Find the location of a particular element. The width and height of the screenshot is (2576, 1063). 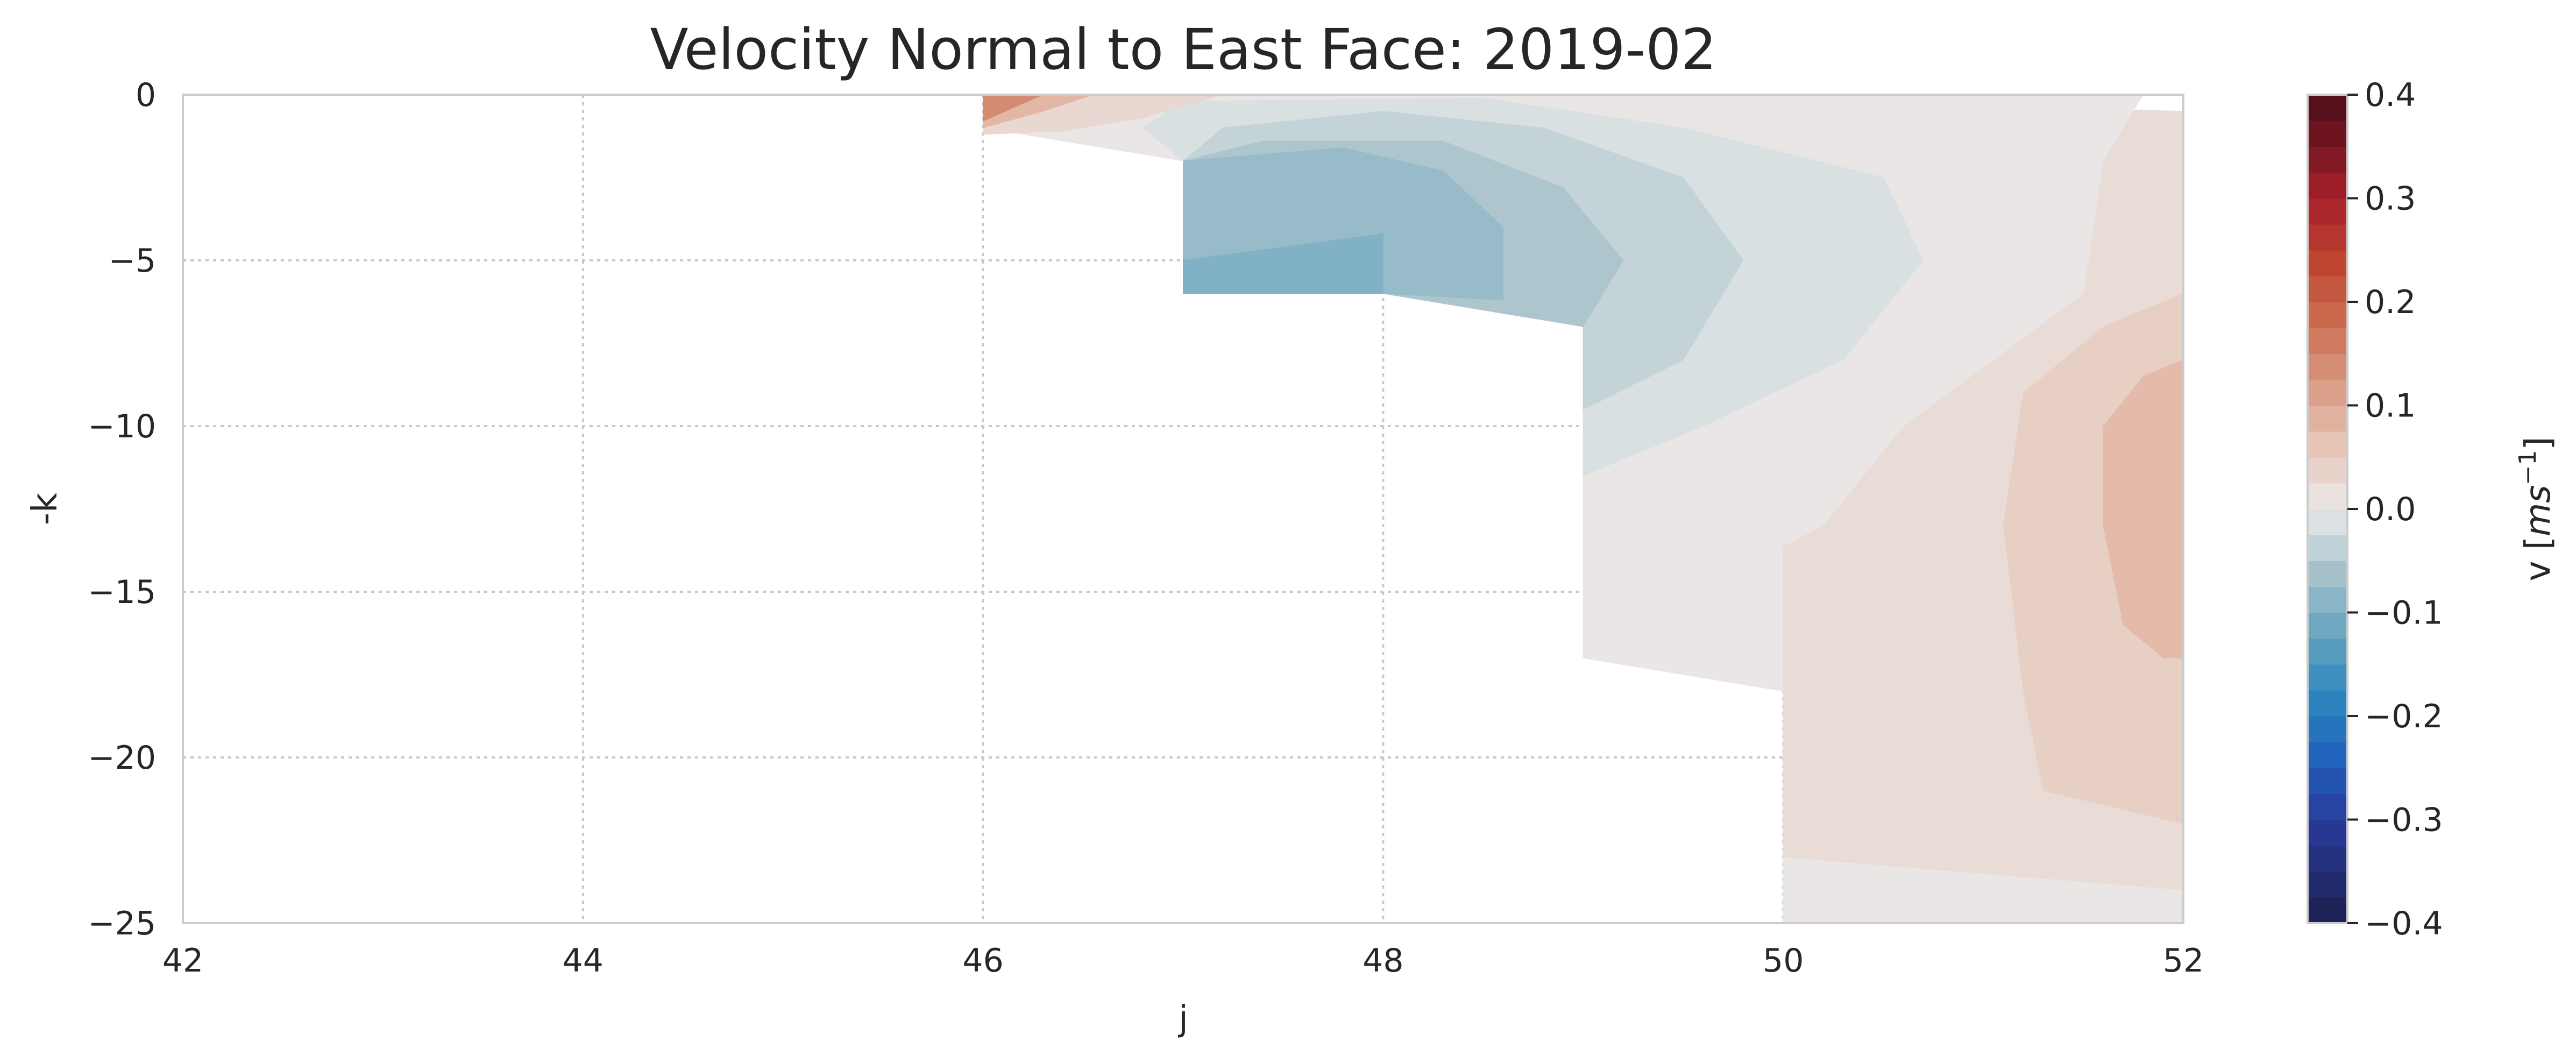

colorbar-tick-label-3: 0.1 is located at coordinates (2390, 406).